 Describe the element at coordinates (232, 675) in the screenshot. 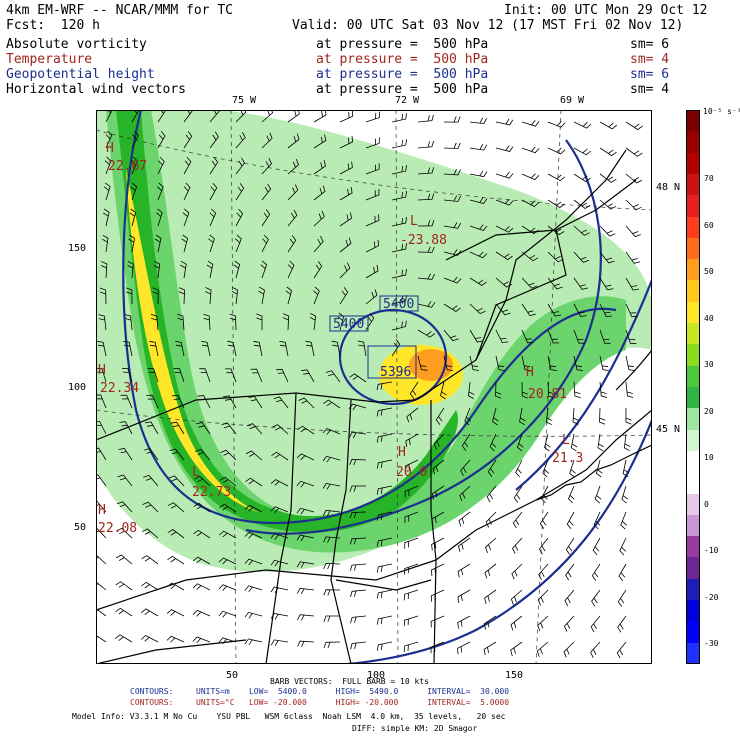

I see `grid-x-label-50: 50` at that location.